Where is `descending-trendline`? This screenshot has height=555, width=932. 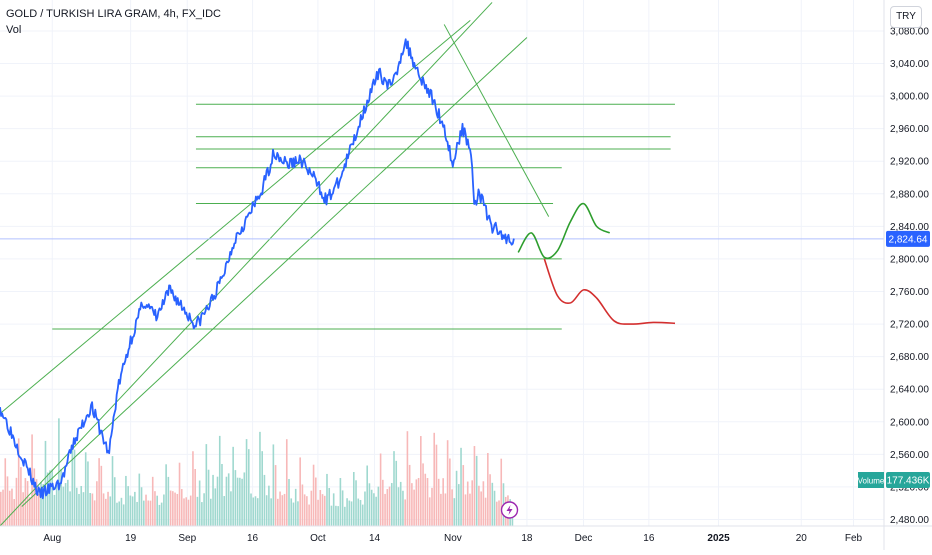
descending-trendline is located at coordinates (496, 120).